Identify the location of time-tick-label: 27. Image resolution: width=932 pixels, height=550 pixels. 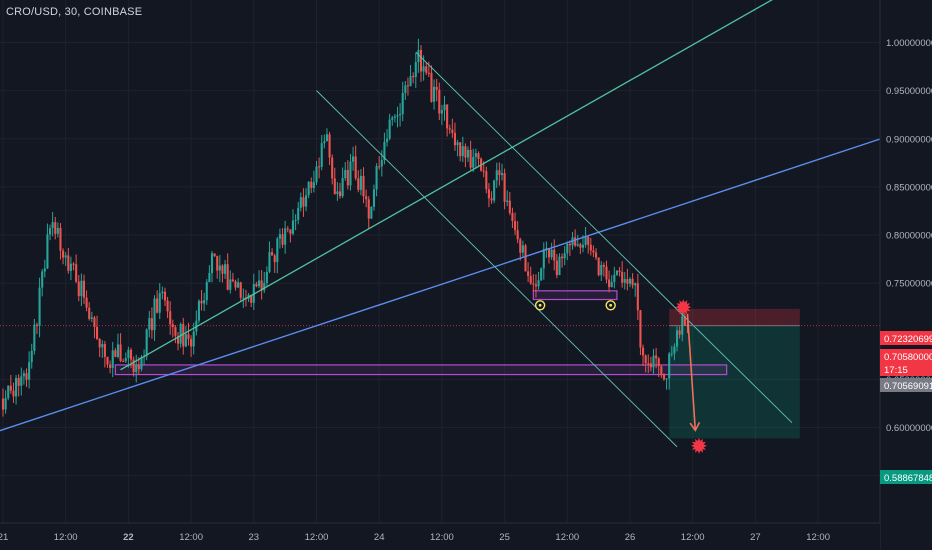
(755, 537).